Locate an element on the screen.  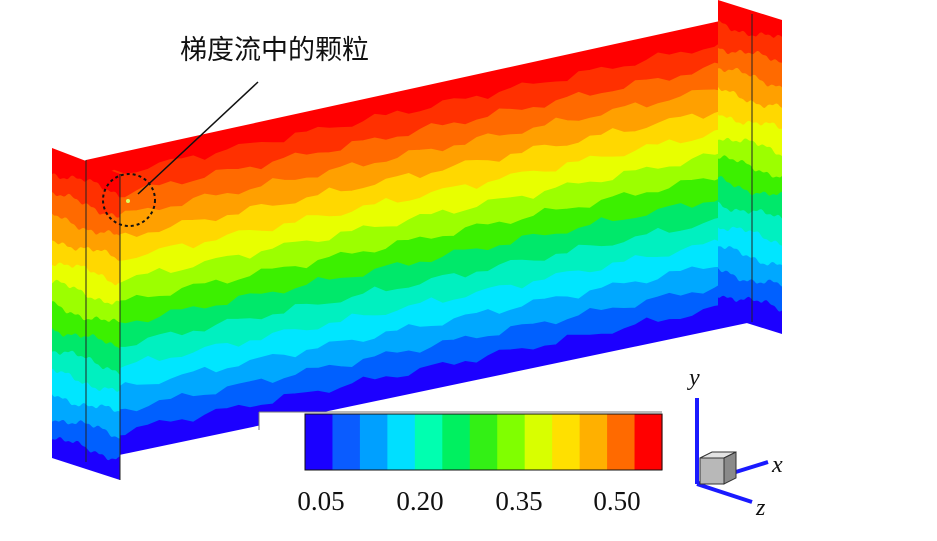
orientation-cube is located at coordinates (718, 468).